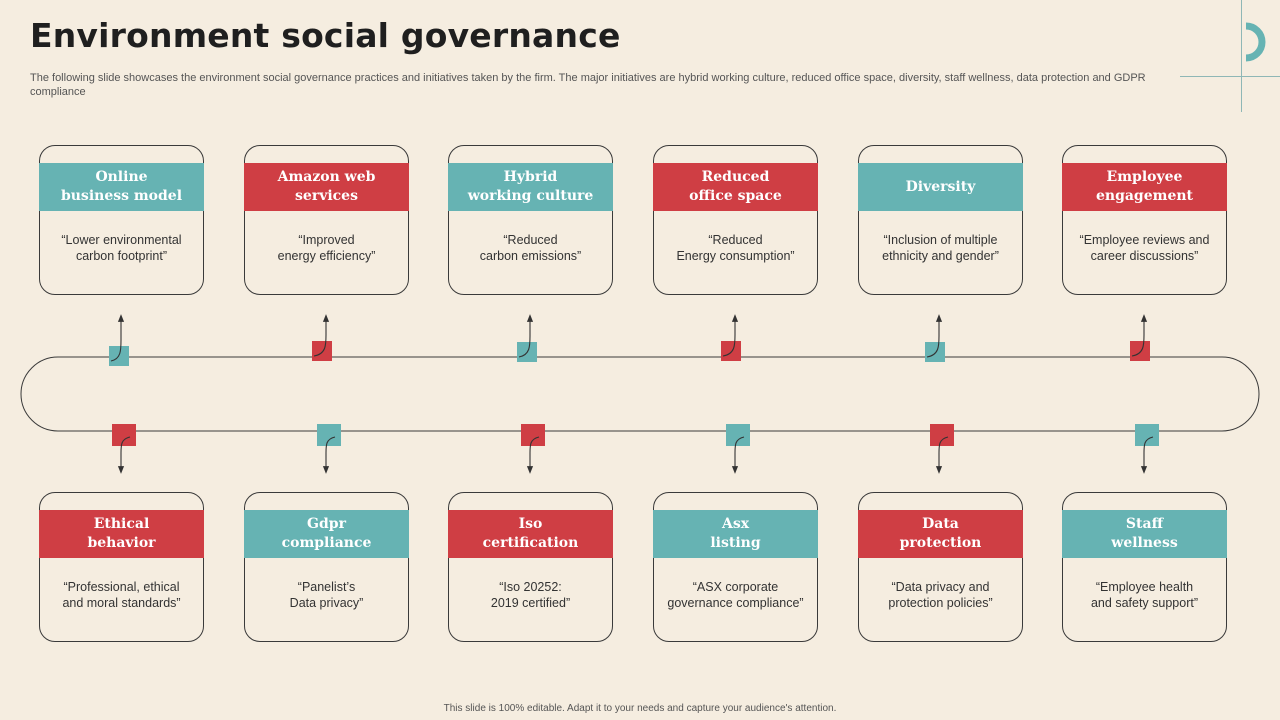 The height and width of the screenshot is (720, 1280). What do you see at coordinates (326, 248) in the screenshot?
I see `card-description: “Improved energy efficiency”` at bounding box center [326, 248].